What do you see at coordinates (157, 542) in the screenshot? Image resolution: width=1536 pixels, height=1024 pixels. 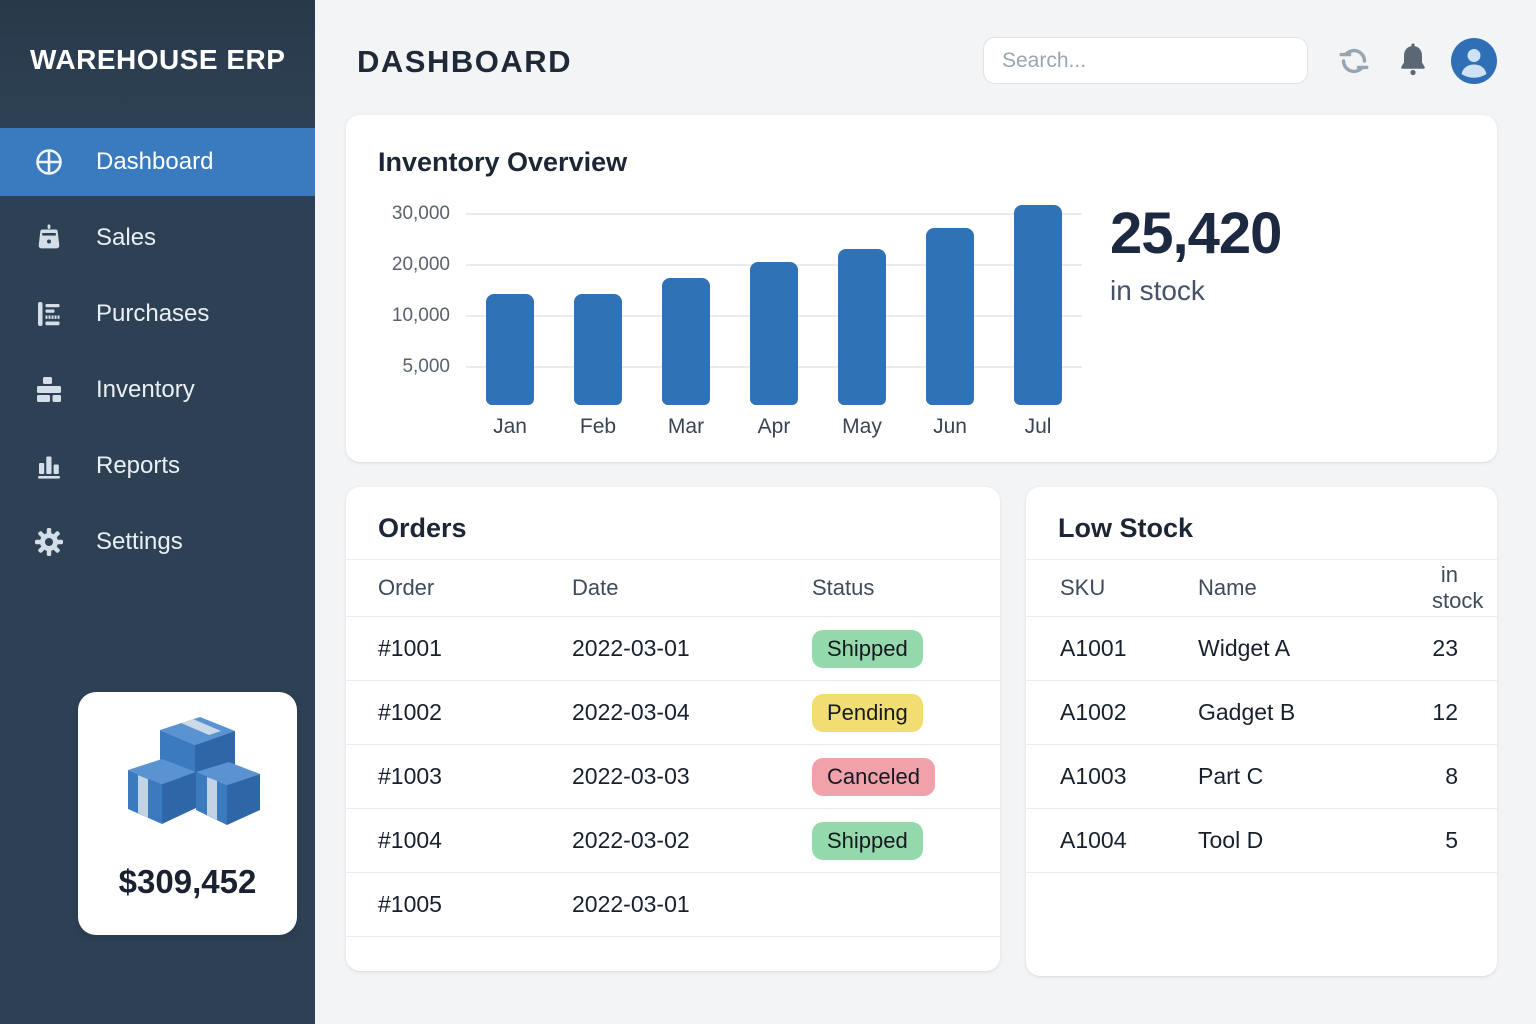 I see `sidebar-item-settings: Settings` at bounding box center [157, 542].